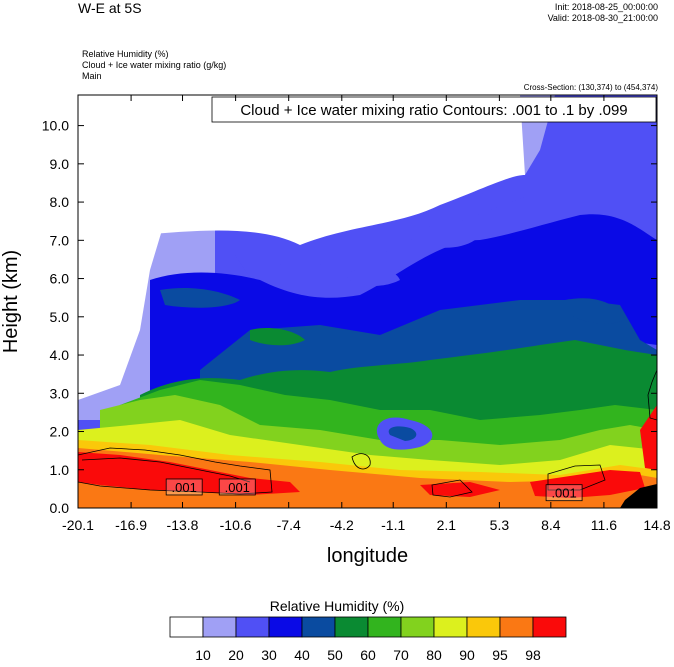 Image resolution: width=674 pixels, height=667 pixels. What do you see at coordinates (393, 525) in the screenshot?
I see `x-tick-label: -1.1` at bounding box center [393, 525].